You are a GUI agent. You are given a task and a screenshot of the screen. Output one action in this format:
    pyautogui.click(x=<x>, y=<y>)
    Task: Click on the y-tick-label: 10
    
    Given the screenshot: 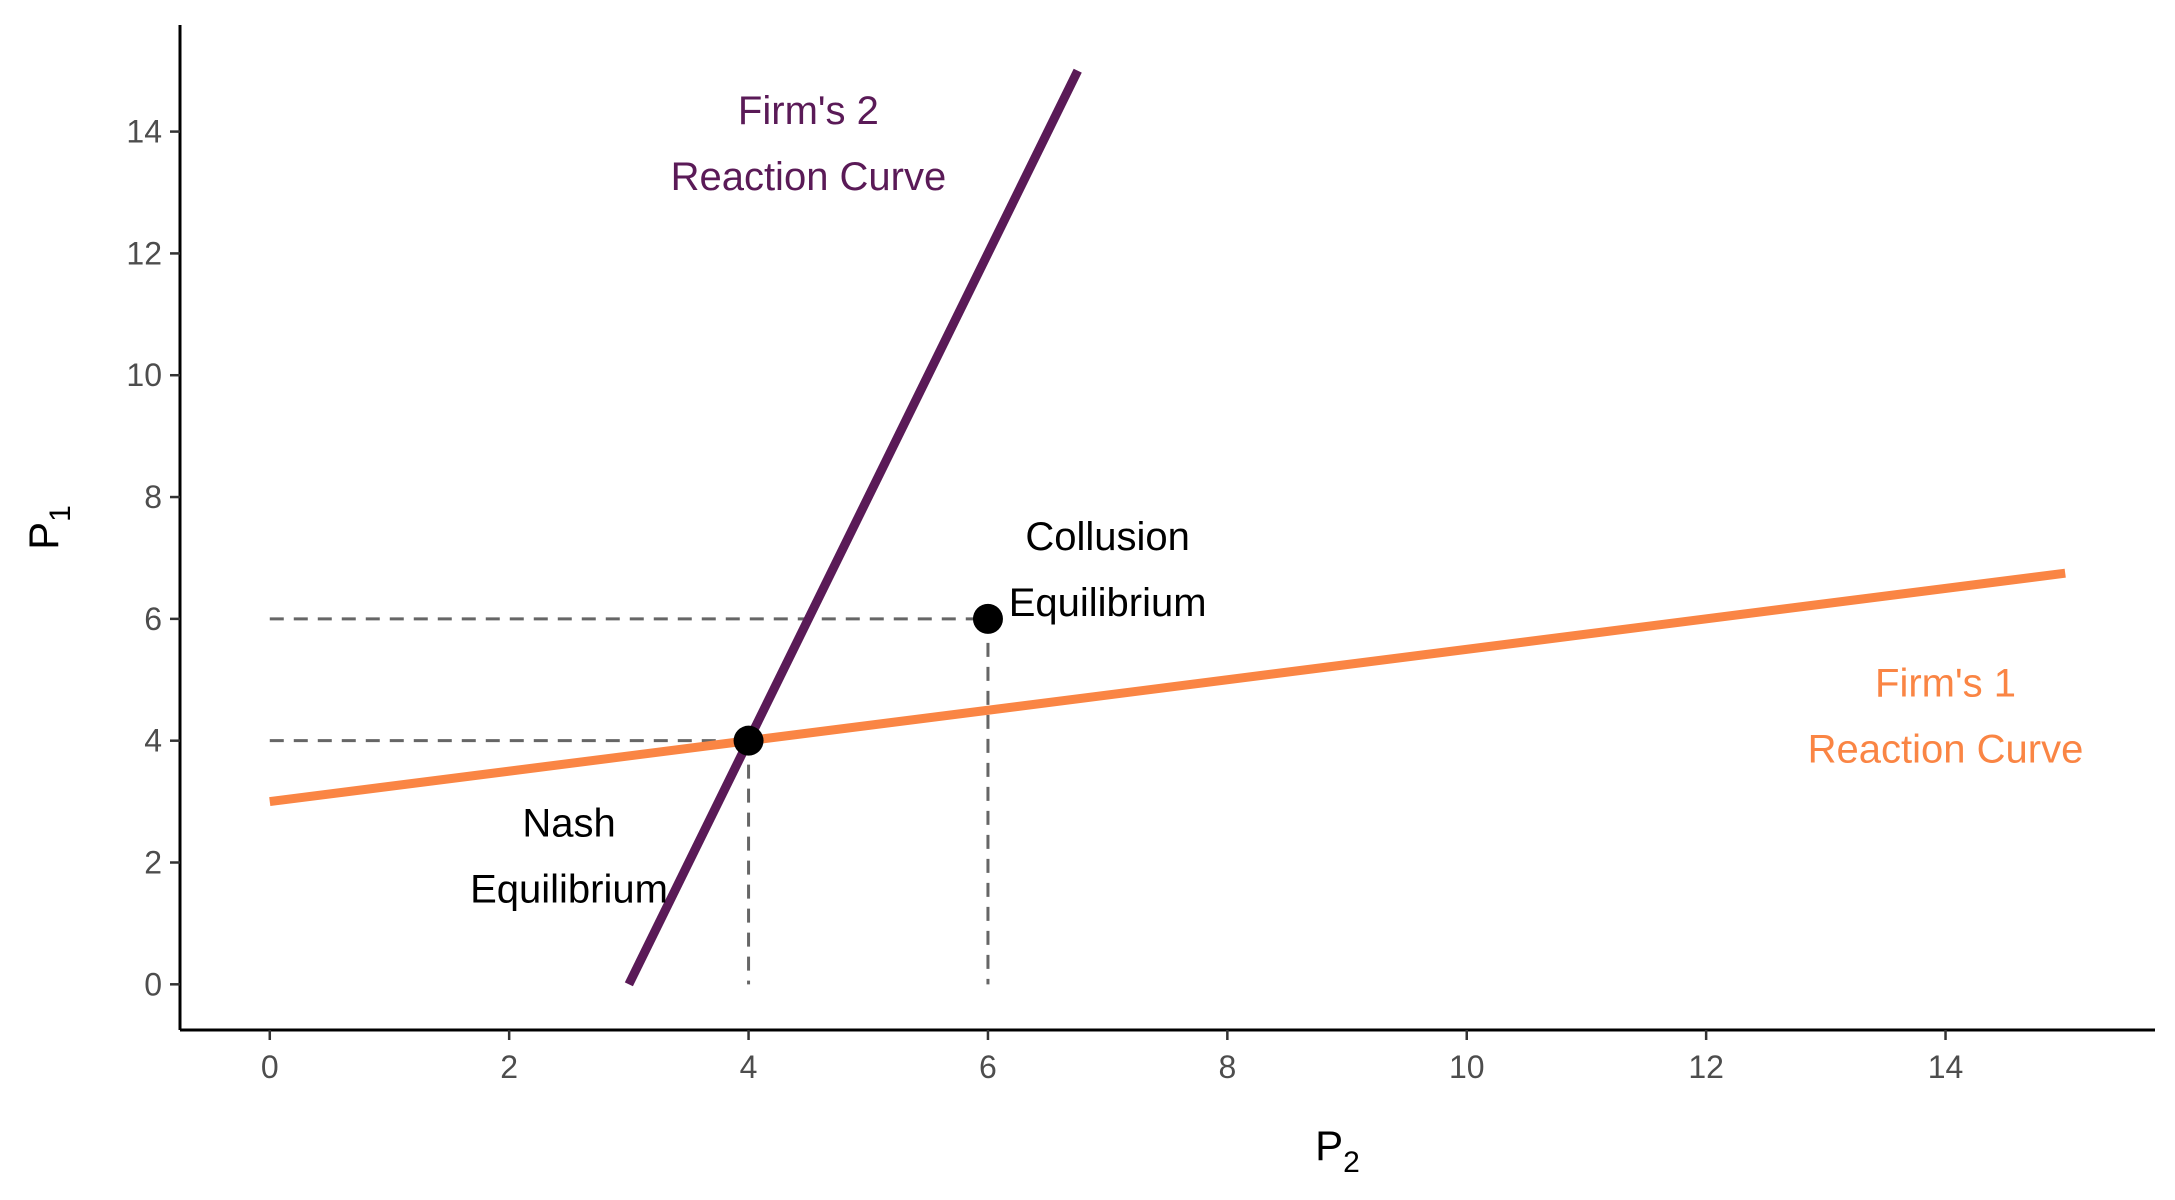 What is the action you would take?
    pyautogui.click(x=144, y=375)
    